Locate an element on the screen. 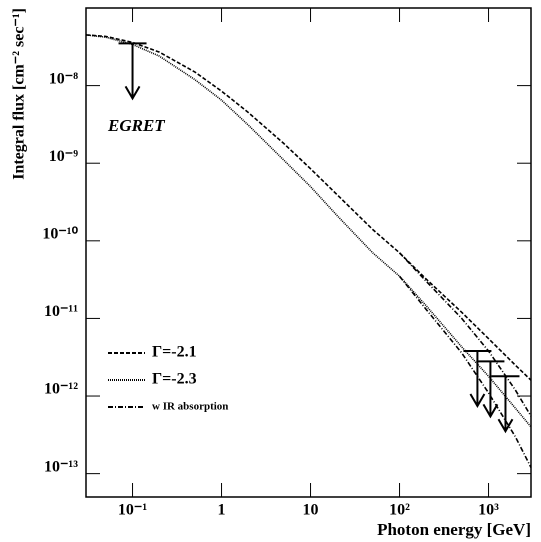 This screenshot has height=542, width=541. y-tick-label: 10⁻¹³ is located at coordinates (61, 466).